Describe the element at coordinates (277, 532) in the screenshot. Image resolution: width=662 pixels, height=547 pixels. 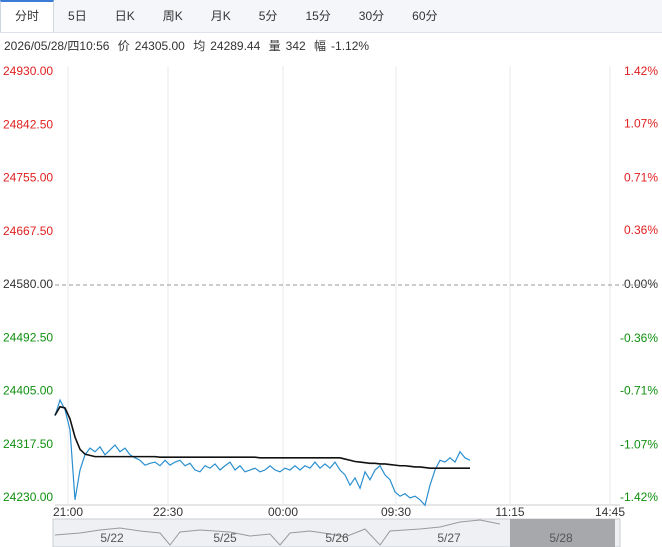
I see `navigator-line` at that location.